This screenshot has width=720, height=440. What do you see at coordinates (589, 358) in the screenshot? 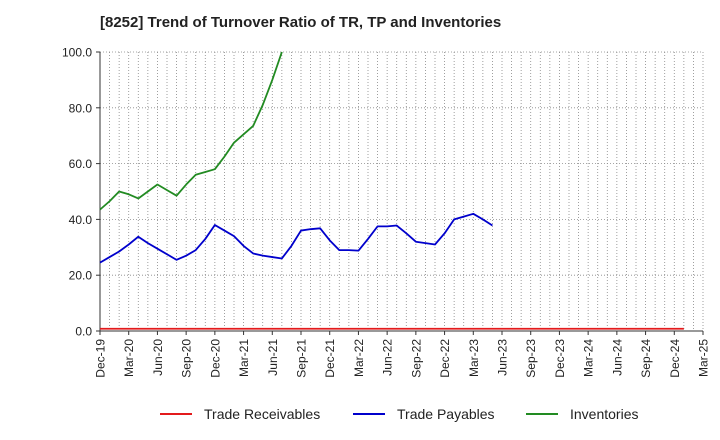
I see `x-tick-label: Mar-24` at bounding box center [589, 358].